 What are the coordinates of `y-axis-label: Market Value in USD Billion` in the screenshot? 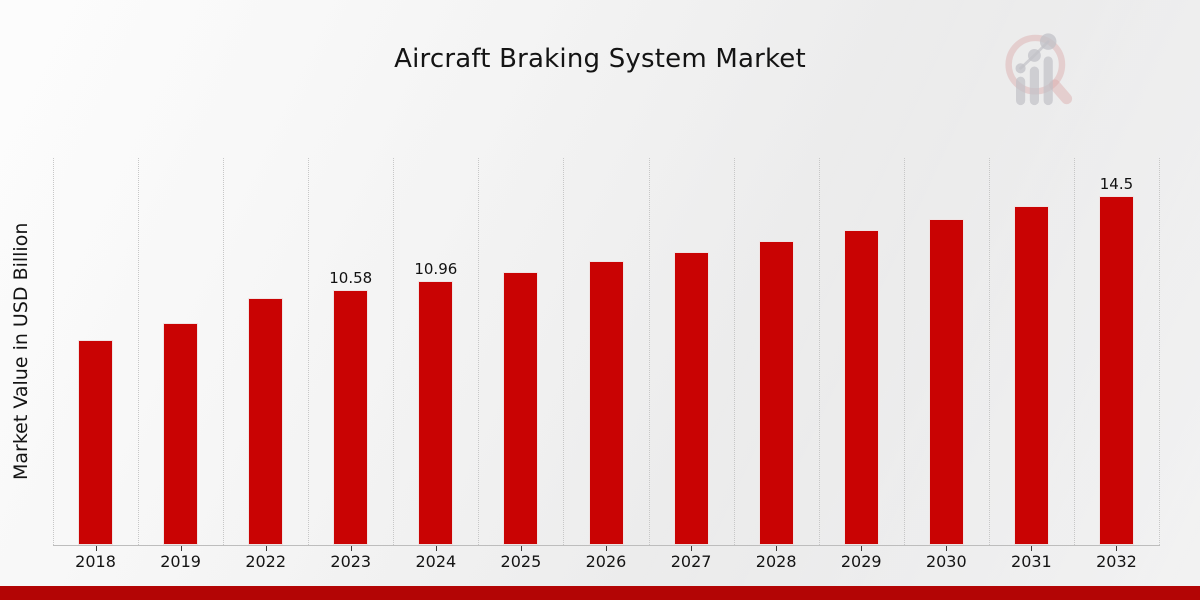 It's located at (21, 351).